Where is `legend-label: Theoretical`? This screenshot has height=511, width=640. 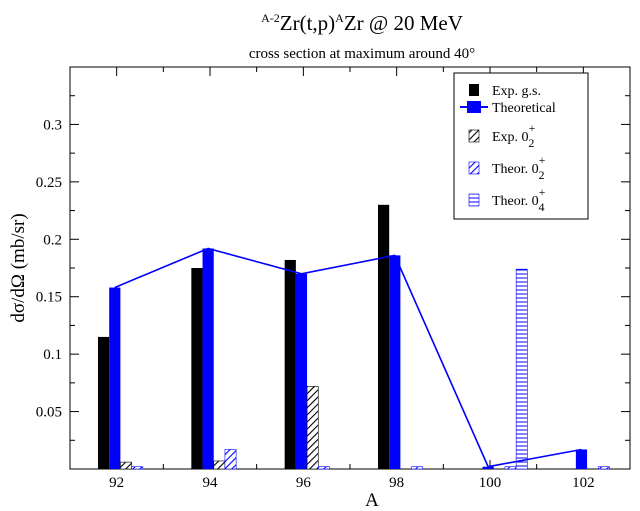
legend-label: Theoretical is located at coordinates (524, 108).